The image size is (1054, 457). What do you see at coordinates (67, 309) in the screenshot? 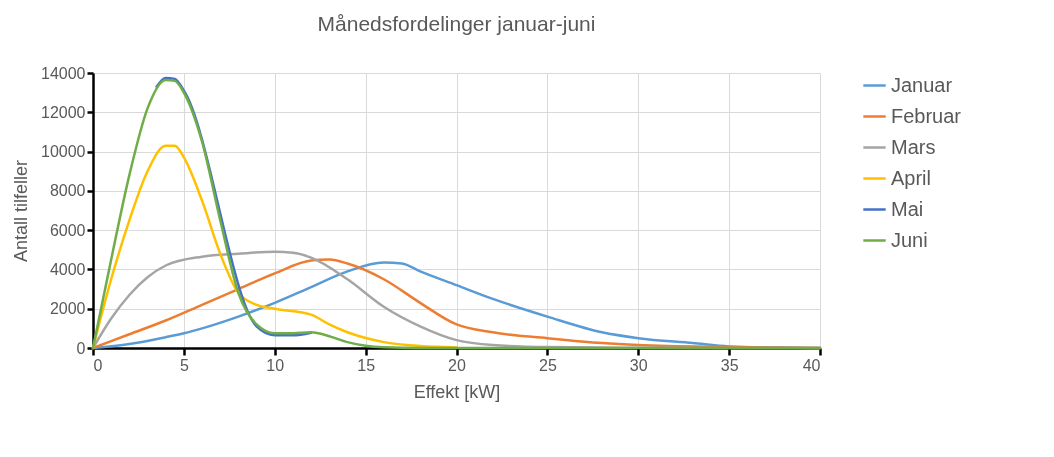
I see `y-tick-label: 2000` at bounding box center [67, 309].